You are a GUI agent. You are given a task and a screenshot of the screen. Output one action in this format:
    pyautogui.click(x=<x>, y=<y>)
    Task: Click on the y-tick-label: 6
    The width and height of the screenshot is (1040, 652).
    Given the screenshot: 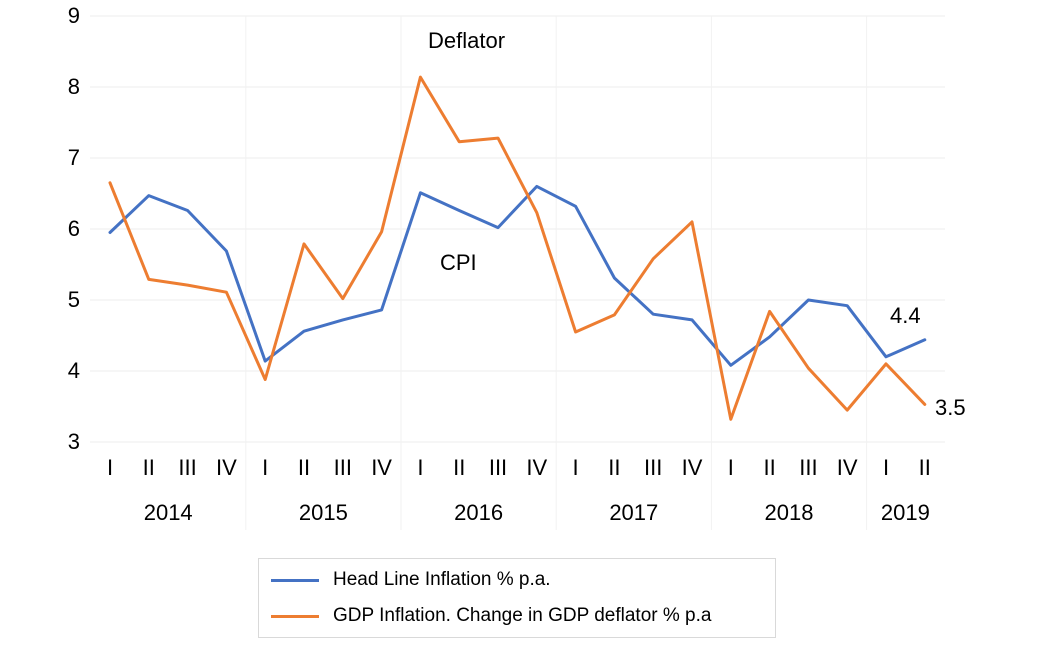 What is the action you would take?
    pyautogui.click(x=74, y=228)
    